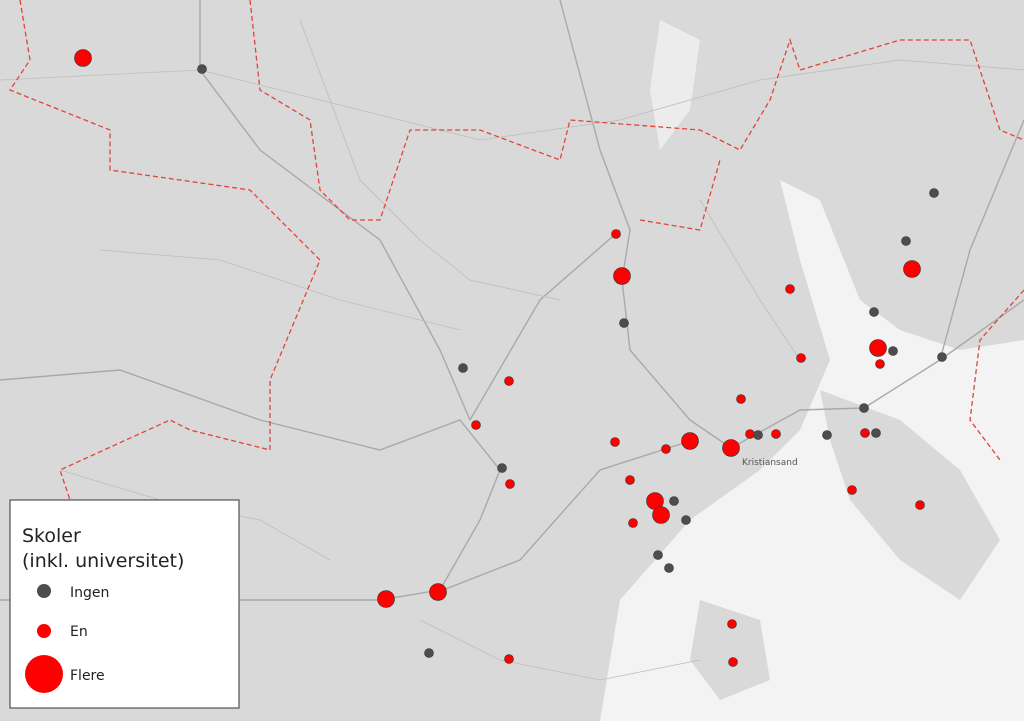 The height and width of the screenshot is (721, 1024). What do you see at coordinates (770, 463) in the screenshot?
I see `place-label: Kristiansand` at bounding box center [770, 463].